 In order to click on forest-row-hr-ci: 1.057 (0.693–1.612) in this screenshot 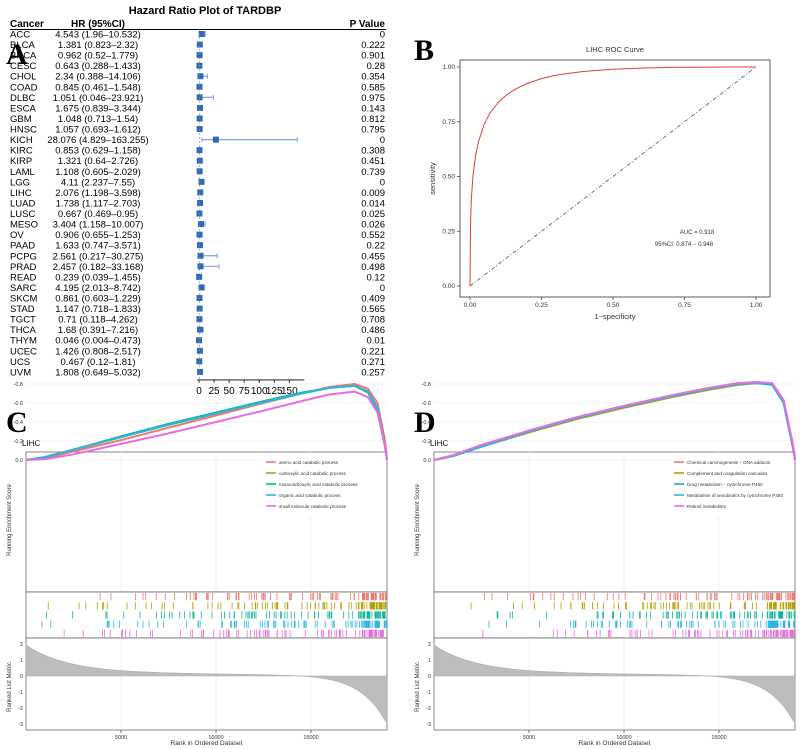, I will do `click(98, 130)`.